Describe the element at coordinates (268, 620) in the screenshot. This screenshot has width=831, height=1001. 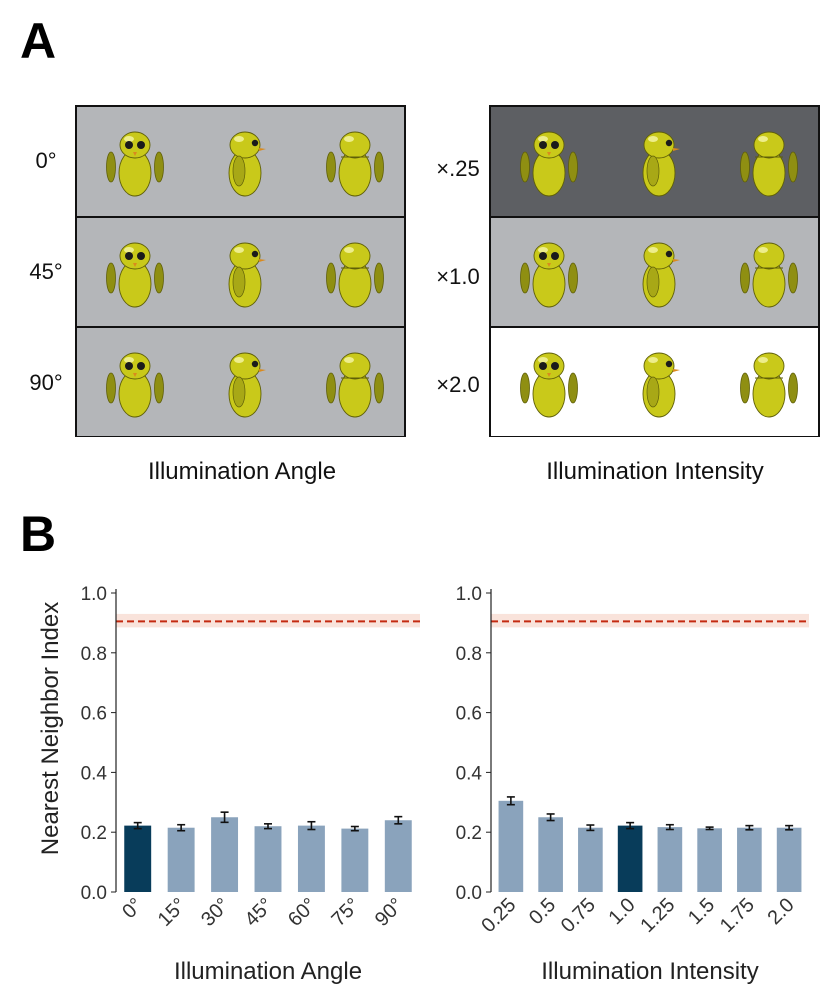
I see `reference-band` at that location.